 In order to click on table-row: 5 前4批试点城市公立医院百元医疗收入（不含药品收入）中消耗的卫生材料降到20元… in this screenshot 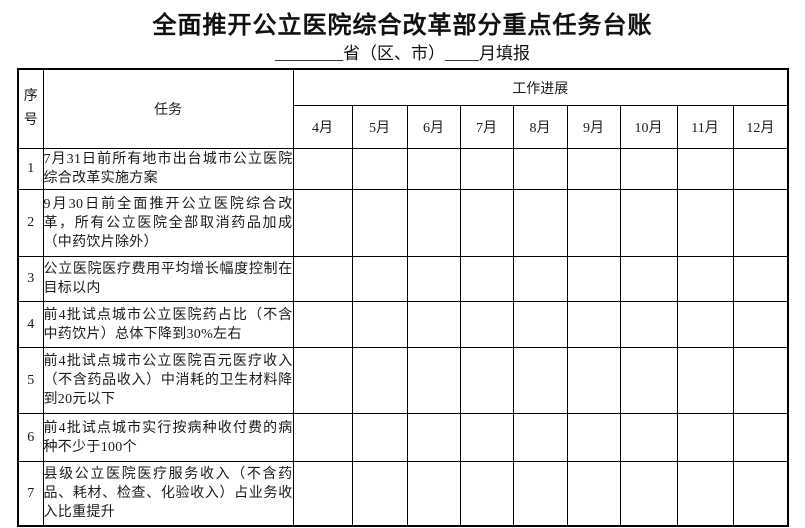, I will do `click(403, 380)`.